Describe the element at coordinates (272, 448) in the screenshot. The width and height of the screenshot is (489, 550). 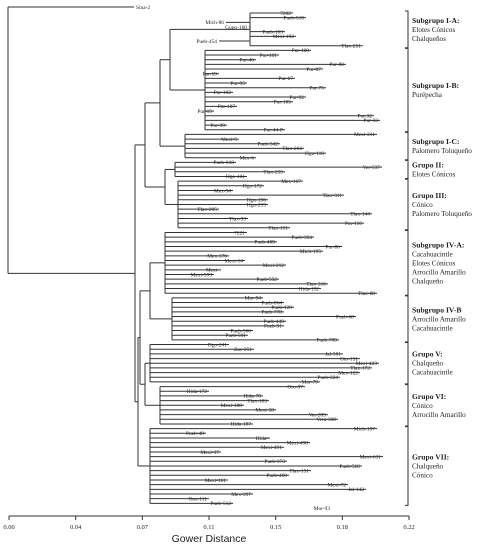
I see `leaf-label: Mexi-491` at that location.